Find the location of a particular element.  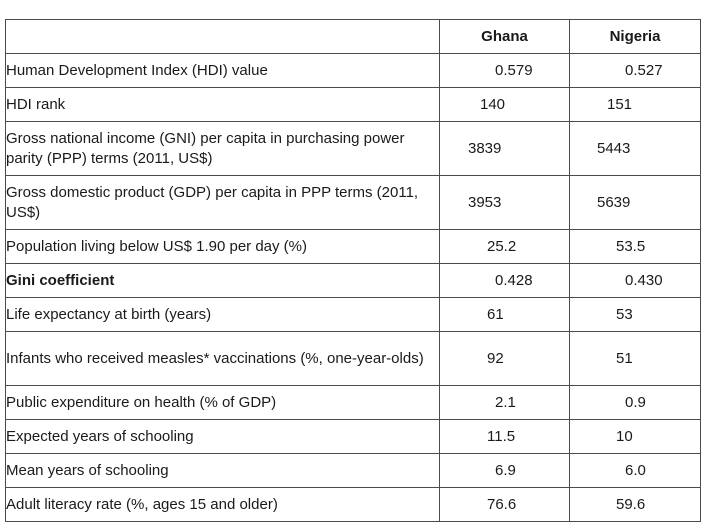

nigeria-value: 51 is located at coordinates (635, 358).